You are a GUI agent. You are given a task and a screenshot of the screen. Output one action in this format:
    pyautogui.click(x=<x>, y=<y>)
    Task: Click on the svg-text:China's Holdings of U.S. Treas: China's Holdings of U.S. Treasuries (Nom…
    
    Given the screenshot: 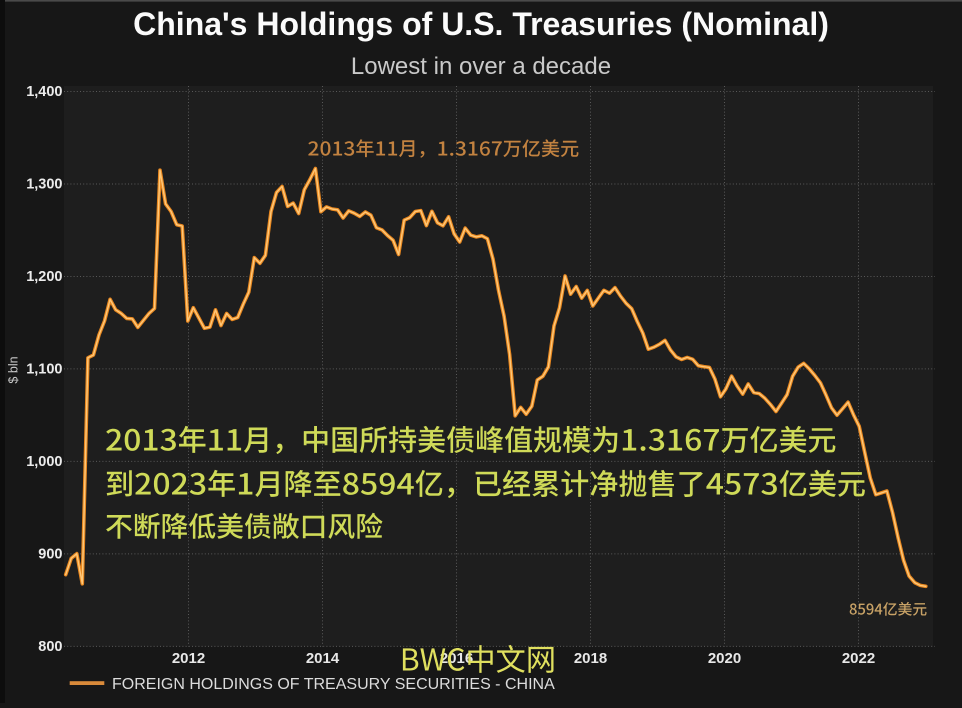 What is the action you would take?
    pyautogui.click(x=481, y=24)
    